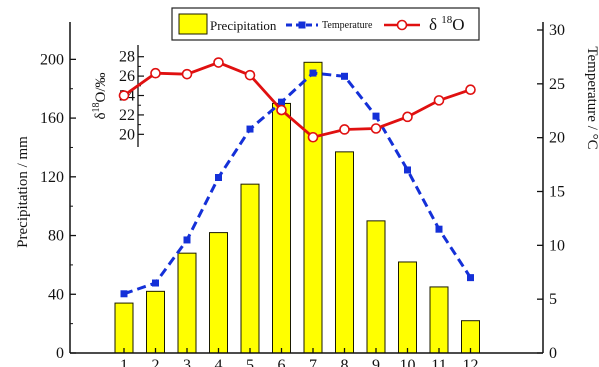 This screenshot has height=367, width=599. Describe the element at coordinates (127, 134) in the screenshot. I see `y-inset-tick-label: 20` at that location.